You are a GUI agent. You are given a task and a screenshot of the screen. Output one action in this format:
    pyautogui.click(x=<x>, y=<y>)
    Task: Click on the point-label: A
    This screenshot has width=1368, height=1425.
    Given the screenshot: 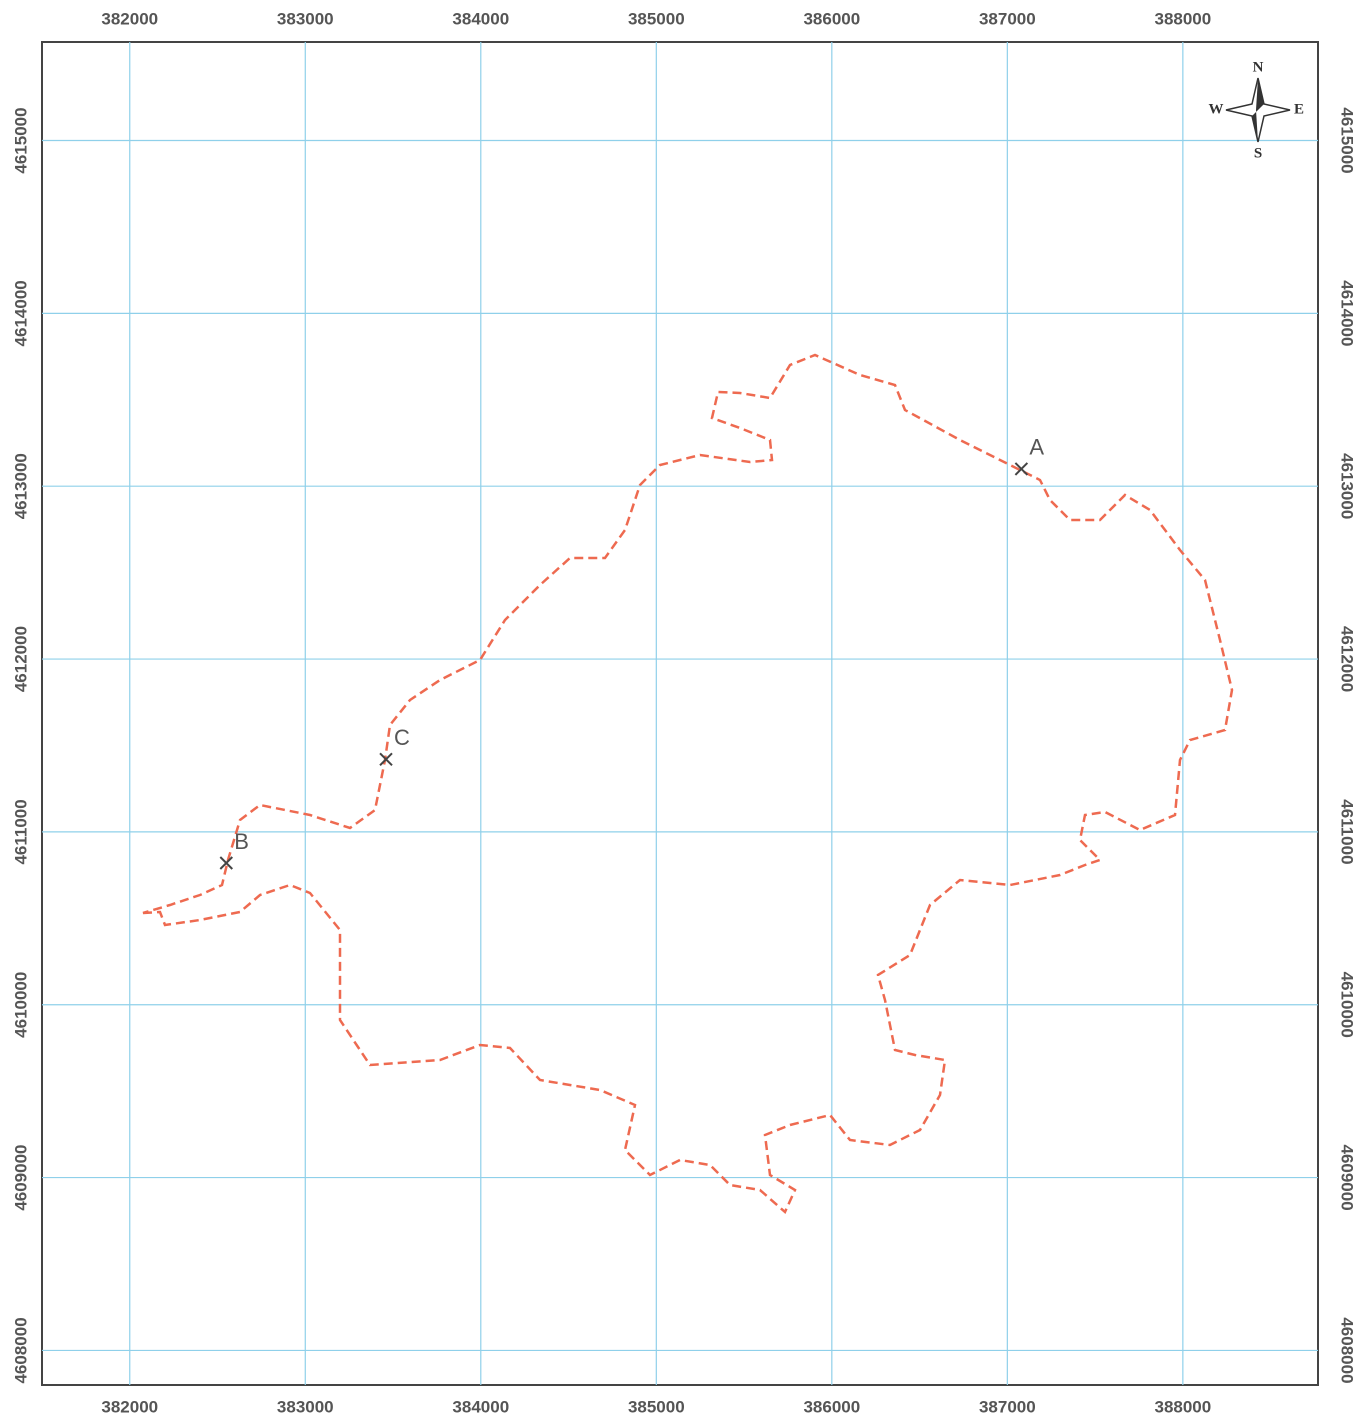 What is the action you would take?
    pyautogui.click(x=1036, y=447)
    